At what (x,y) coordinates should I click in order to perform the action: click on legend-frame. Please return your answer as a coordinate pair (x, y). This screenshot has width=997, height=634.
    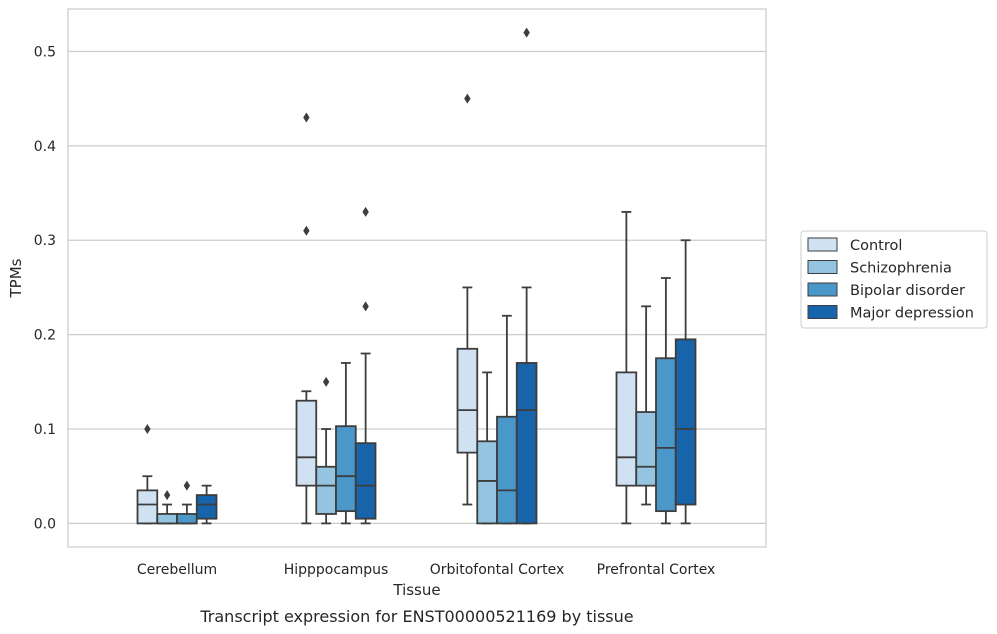
    Looking at the image, I should click on (894, 279).